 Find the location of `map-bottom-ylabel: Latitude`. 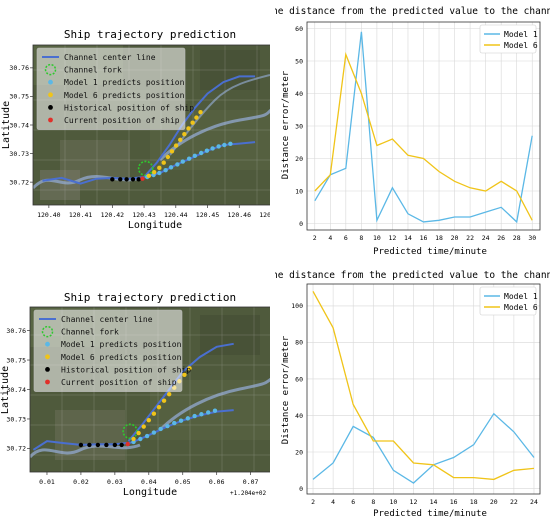

map-bottom-ylabel: Latitude is located at coordinates (5, 390).